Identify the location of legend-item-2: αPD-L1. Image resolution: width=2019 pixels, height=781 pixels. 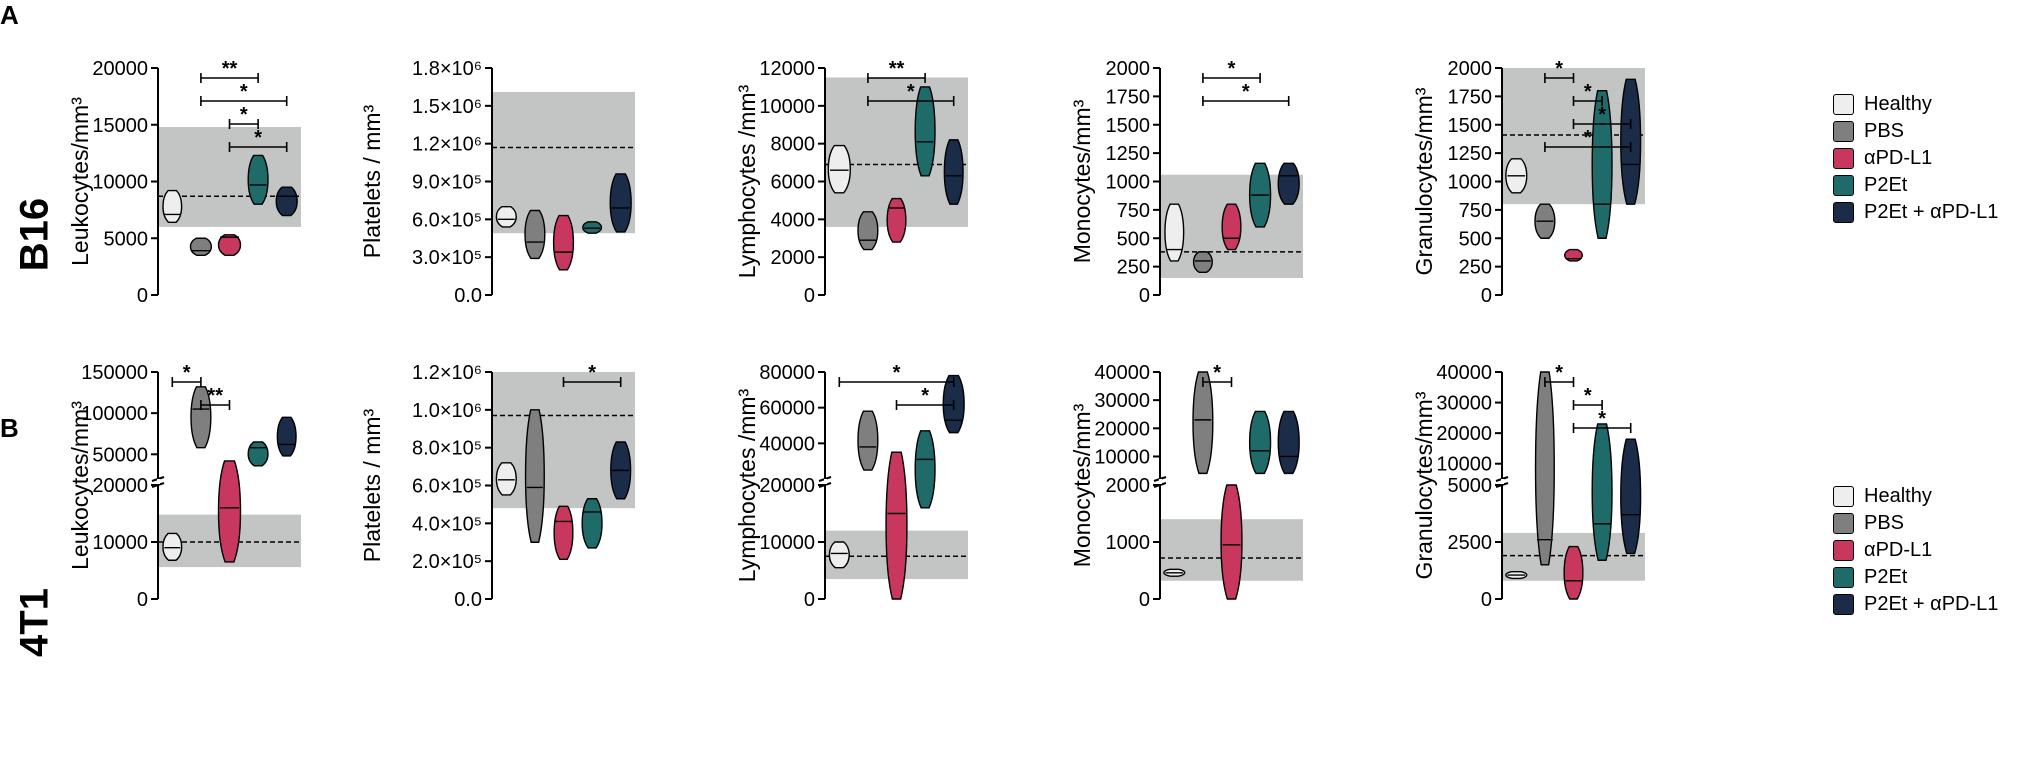
(1915, 550).